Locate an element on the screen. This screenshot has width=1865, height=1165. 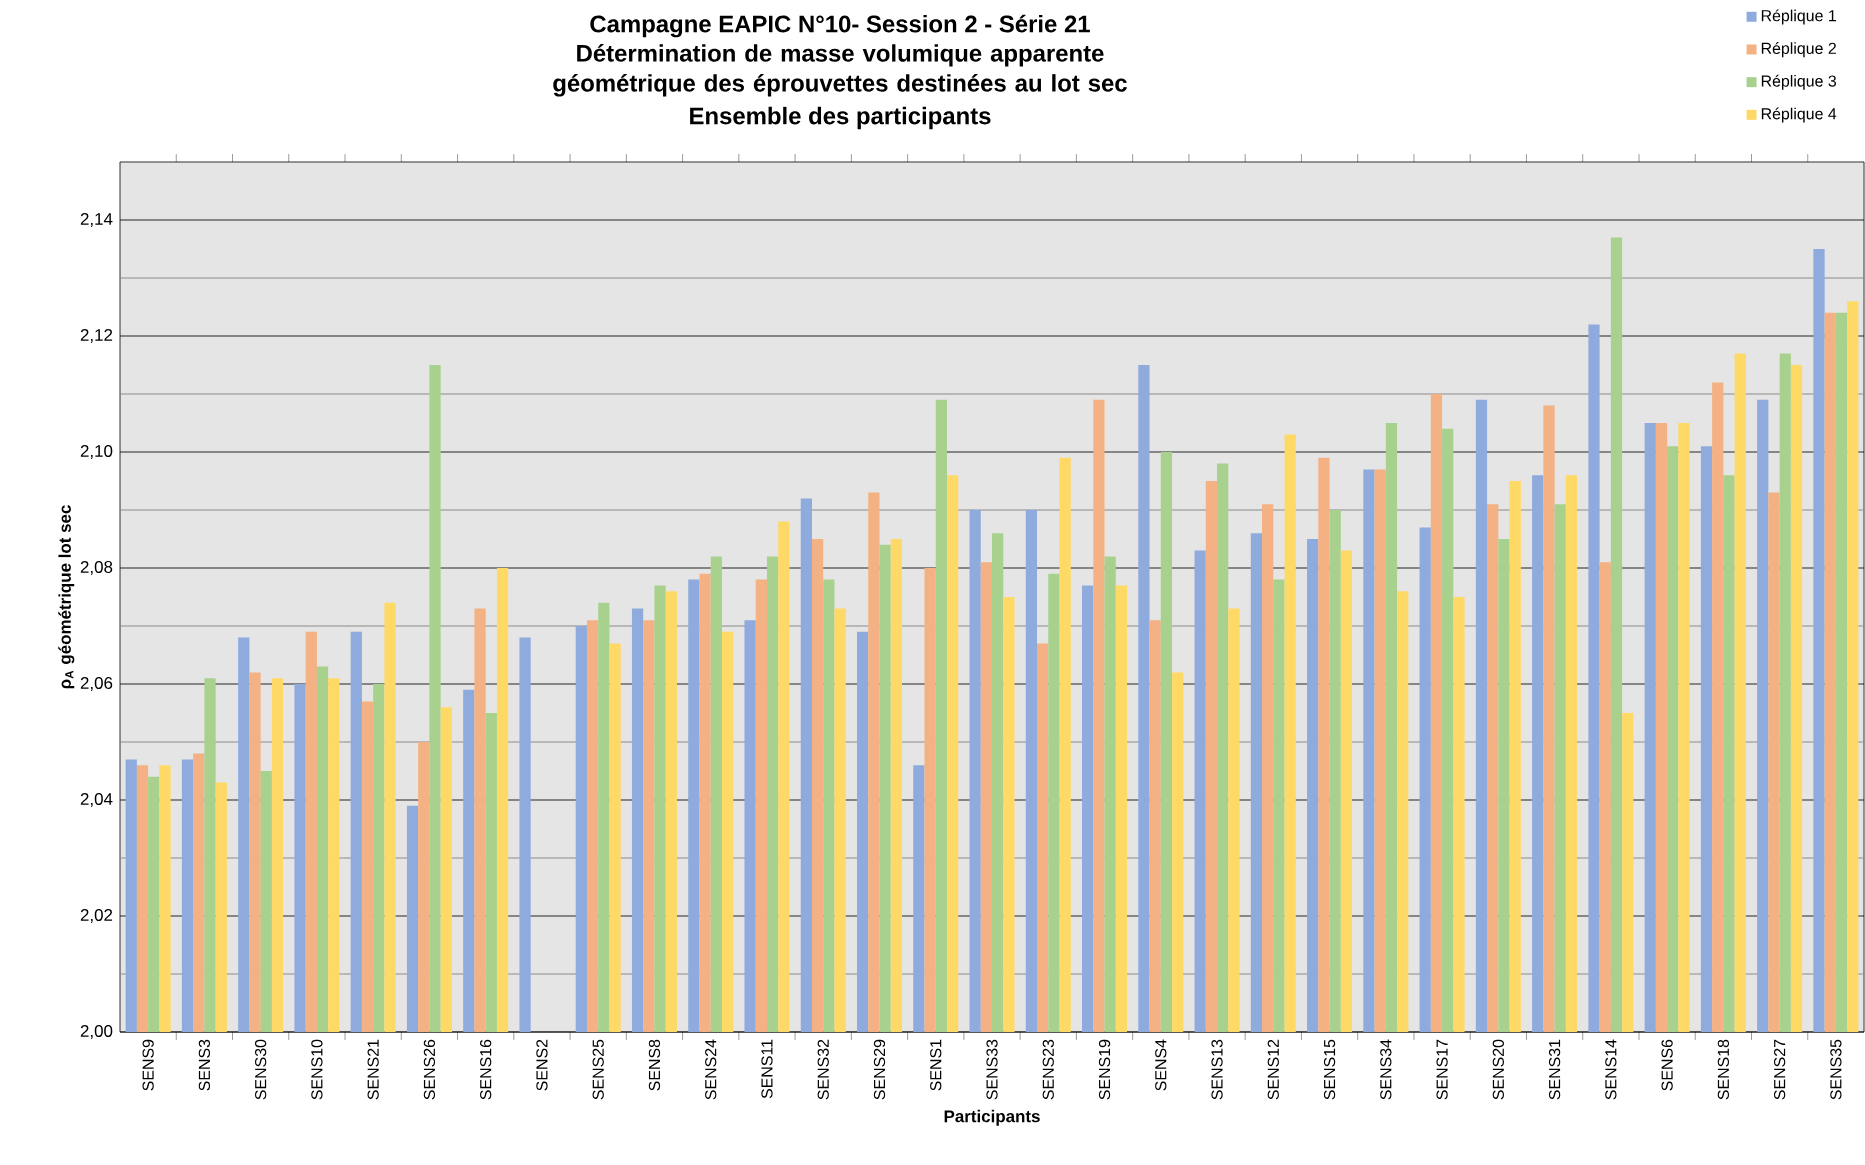
x-tick-label: SENS19 is located at coordinates (1104, 1069).